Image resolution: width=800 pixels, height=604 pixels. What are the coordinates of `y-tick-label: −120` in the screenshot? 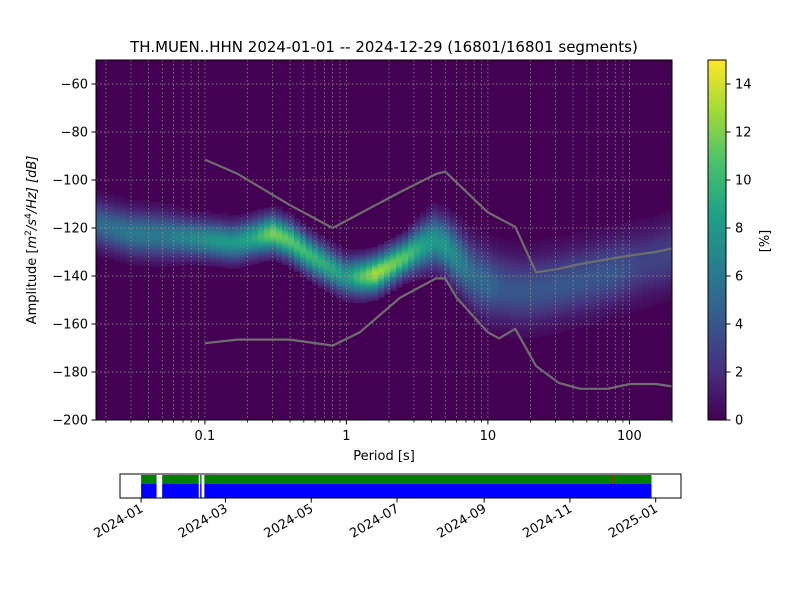 It's located at (70, 229).